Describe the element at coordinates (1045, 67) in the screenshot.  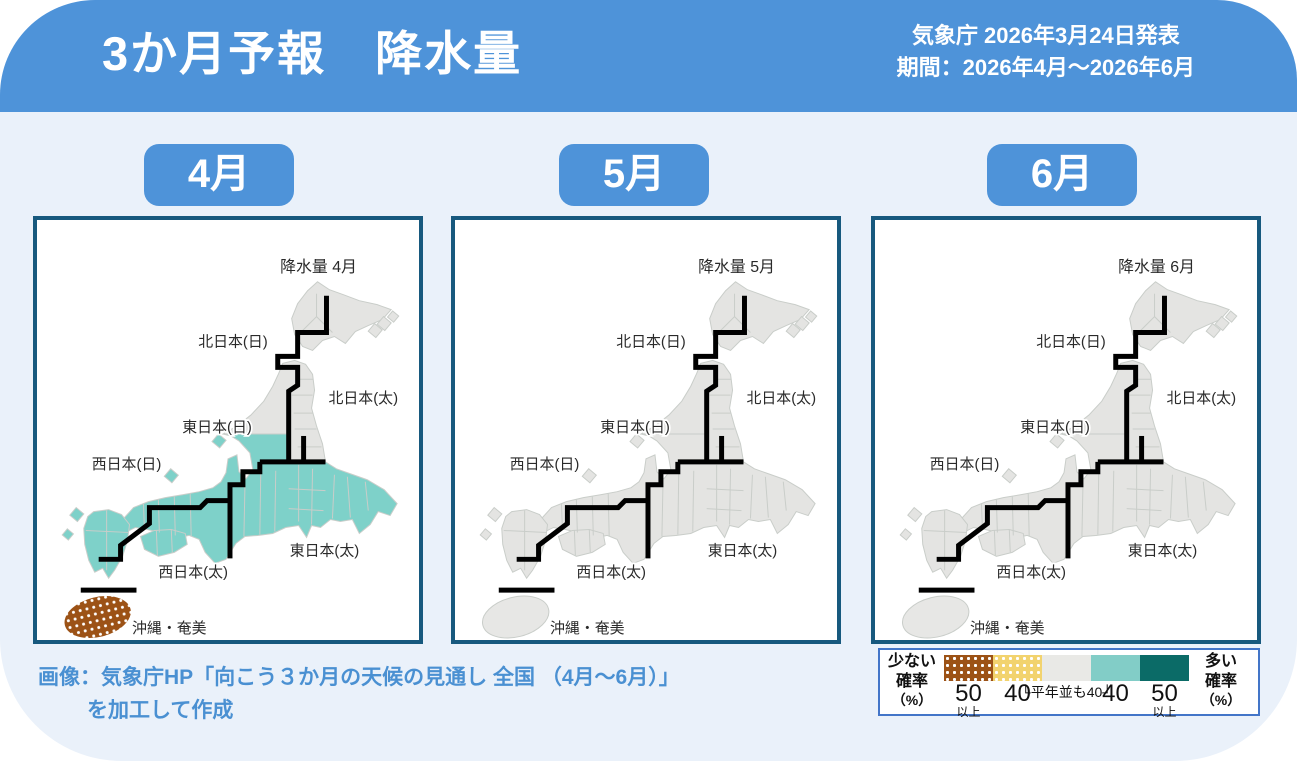
I see `forecast-period: 期間：2026年4月〜2026年6月` at that location.